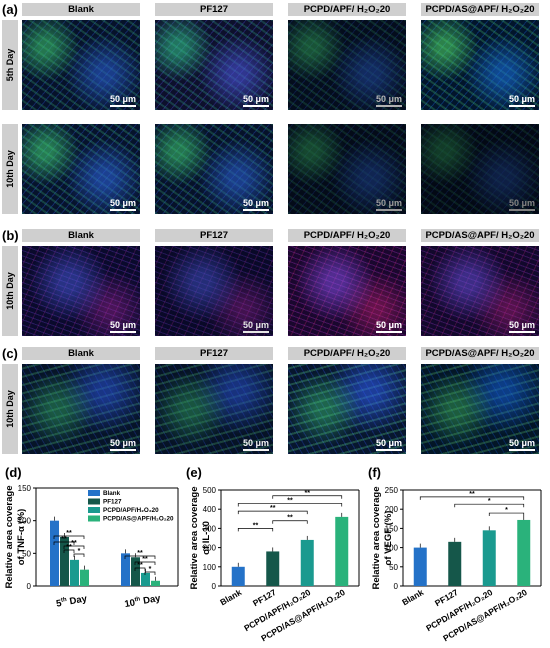 This screenshot has height=648, width=550. What do you see at coordinates (131, 510) in the screenshot?
I see `legend-entry: PCPD/APF/H₂O₂20` at bounding box center [131, 510].